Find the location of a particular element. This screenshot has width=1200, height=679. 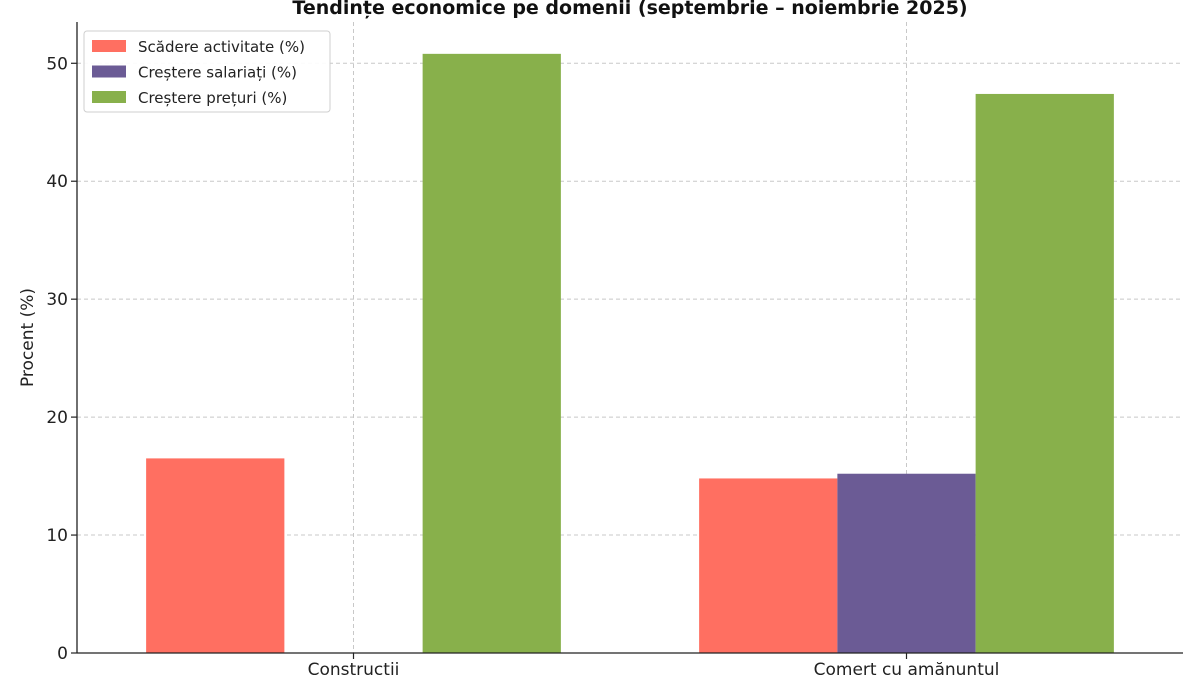

y-tick-label: 30 is located at coordinates (57, 300).